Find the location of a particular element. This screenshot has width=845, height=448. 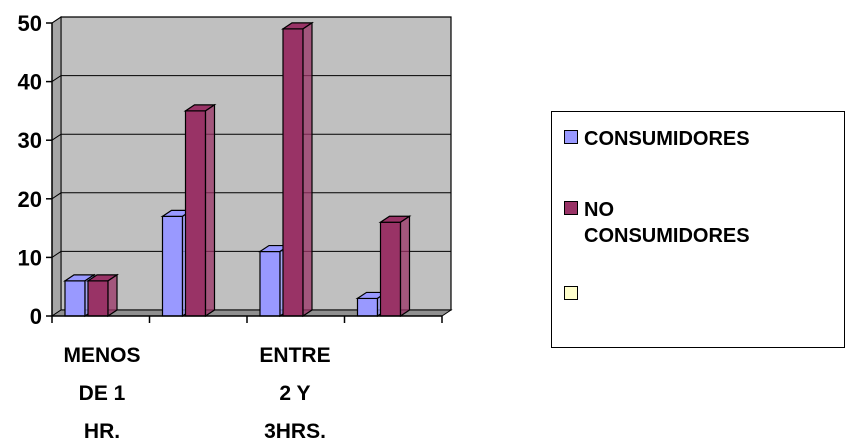

y-tick-label: 30 is located at coordinates (30, 140).